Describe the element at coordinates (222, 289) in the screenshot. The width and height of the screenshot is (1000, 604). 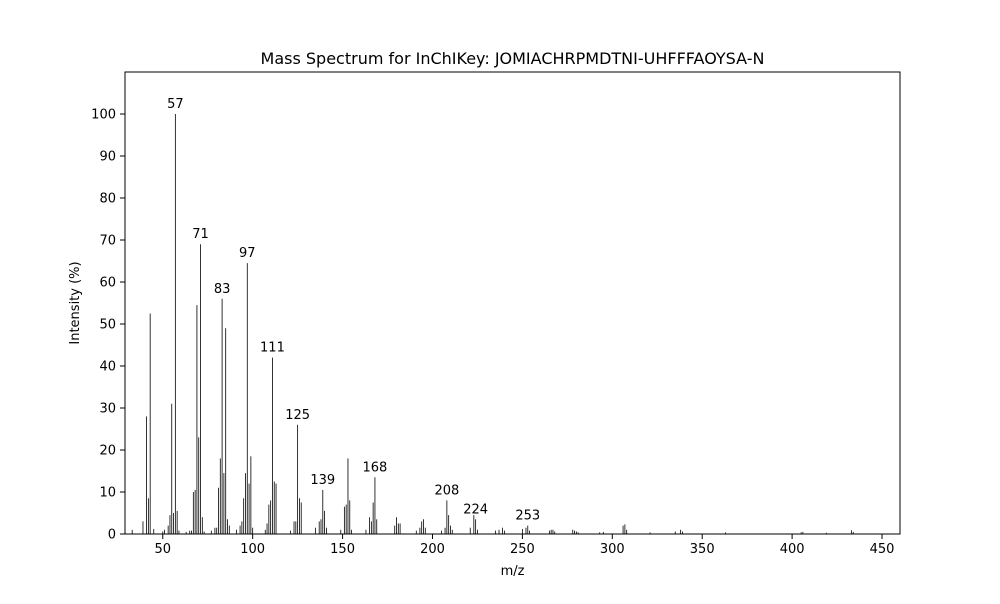
I see `peak-label: 83` at that location.